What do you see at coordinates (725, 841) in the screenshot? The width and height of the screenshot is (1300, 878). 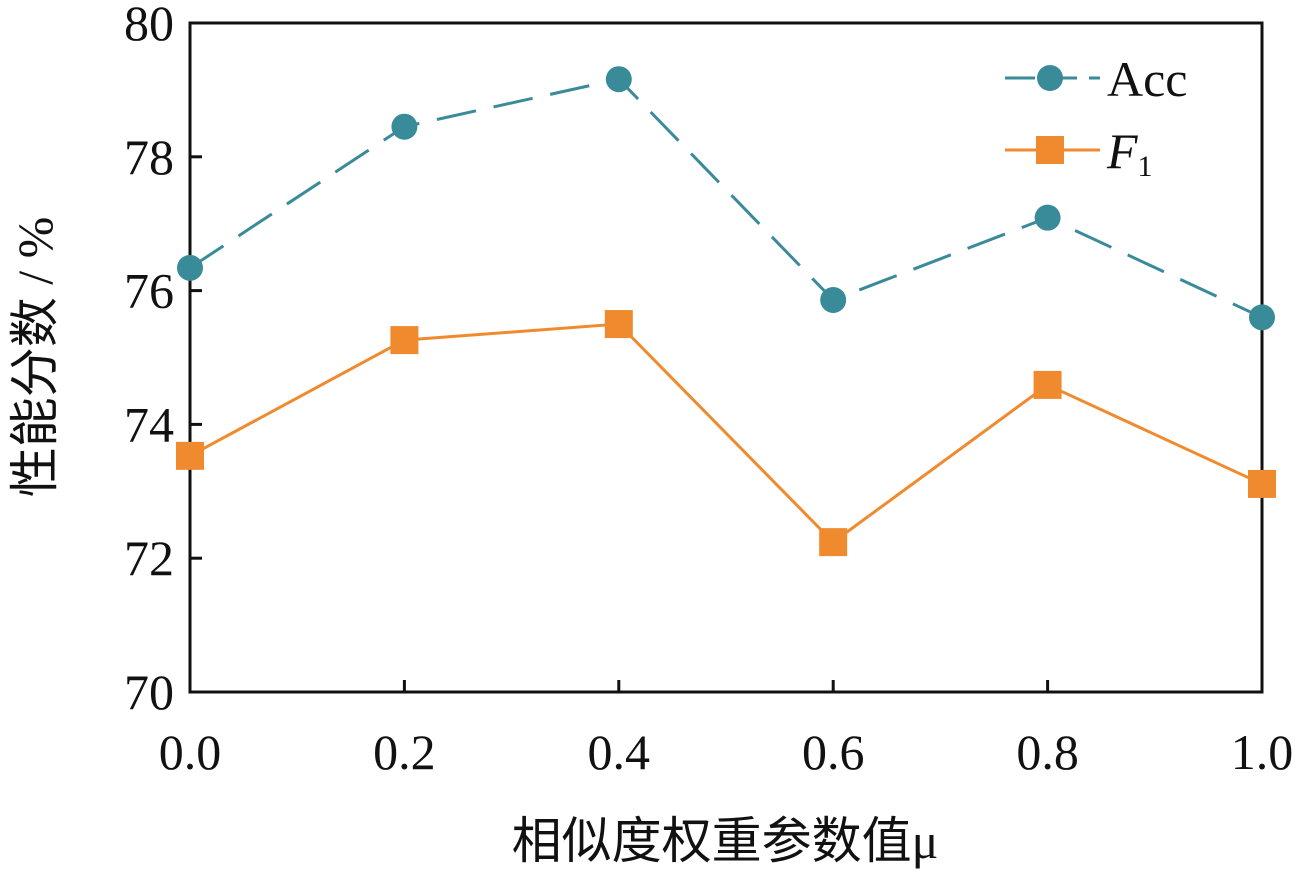 I see `x-axis-label: 相似度权重参数值μ` at bounding box center [725, 841].